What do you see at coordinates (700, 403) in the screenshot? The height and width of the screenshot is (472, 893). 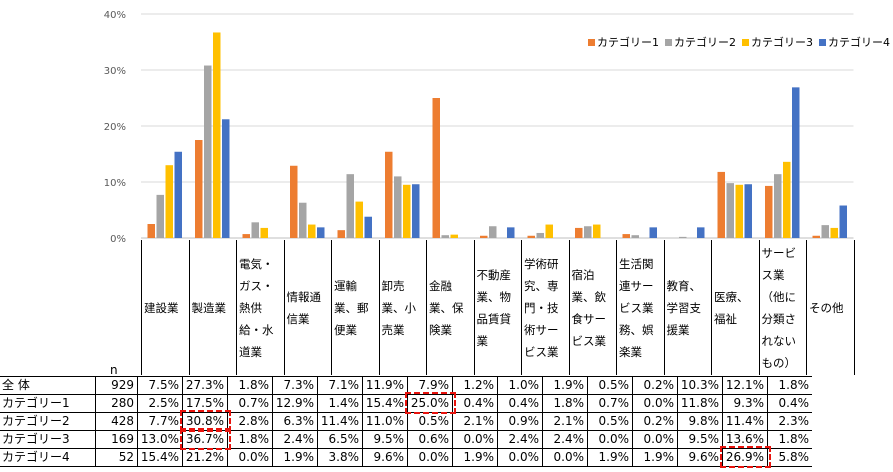 I see `value-cell: 11.8%` at bounding box center [700, 403].